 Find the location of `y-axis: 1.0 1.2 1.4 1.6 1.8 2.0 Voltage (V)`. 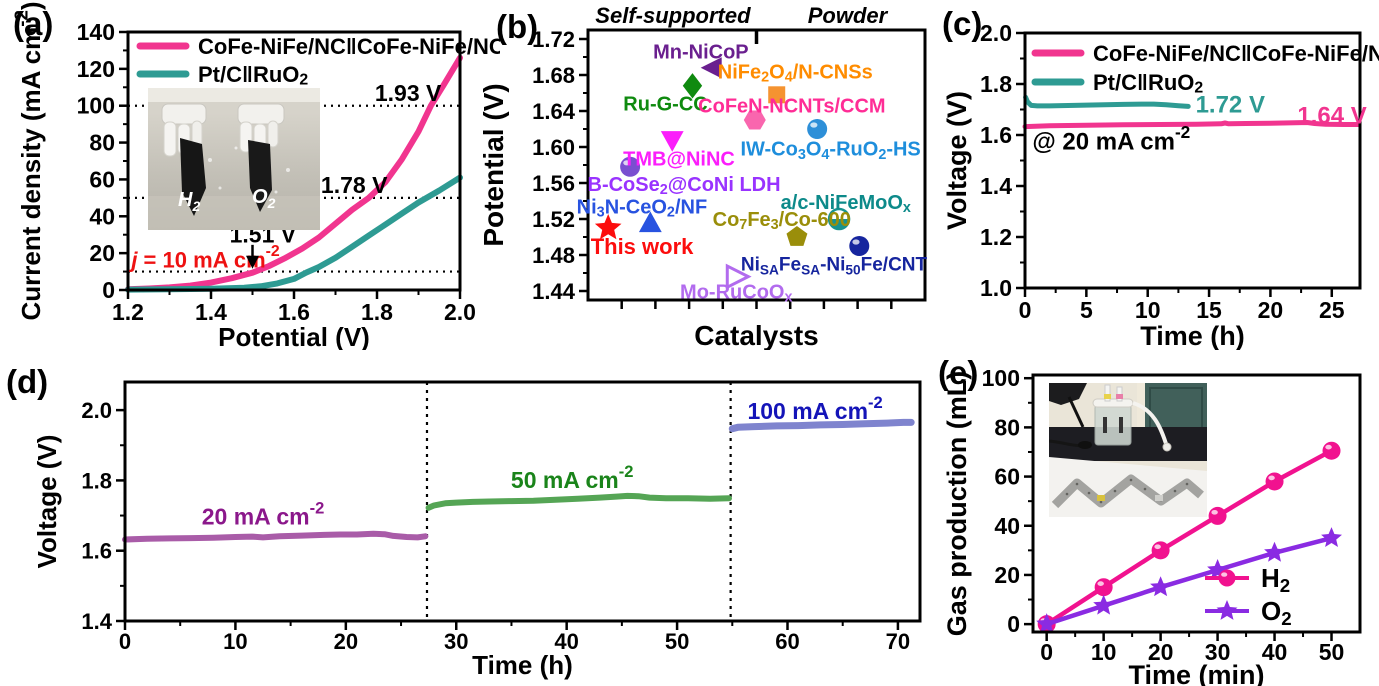

y-axis: 1.0 1.2 1.4 1.6 1.8 2.0 Voltage (V) is located at coordinates (983, 160).